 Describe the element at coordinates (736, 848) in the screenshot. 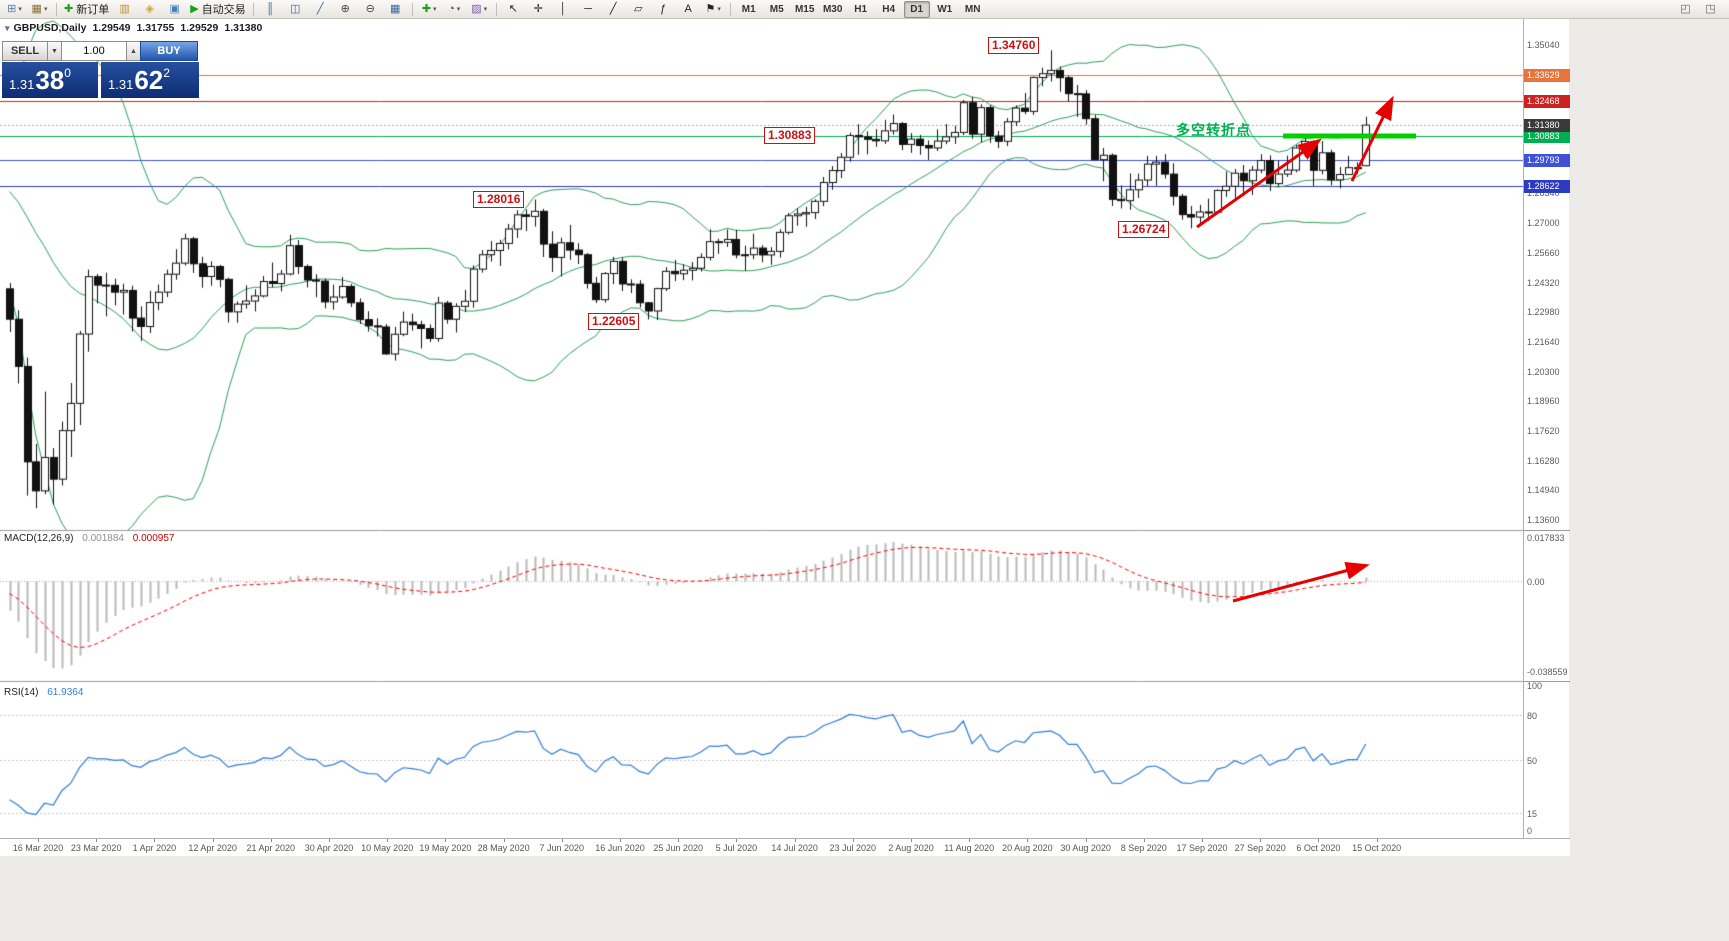

I see `time-axis-label: 5 Jul 2020` at that location.